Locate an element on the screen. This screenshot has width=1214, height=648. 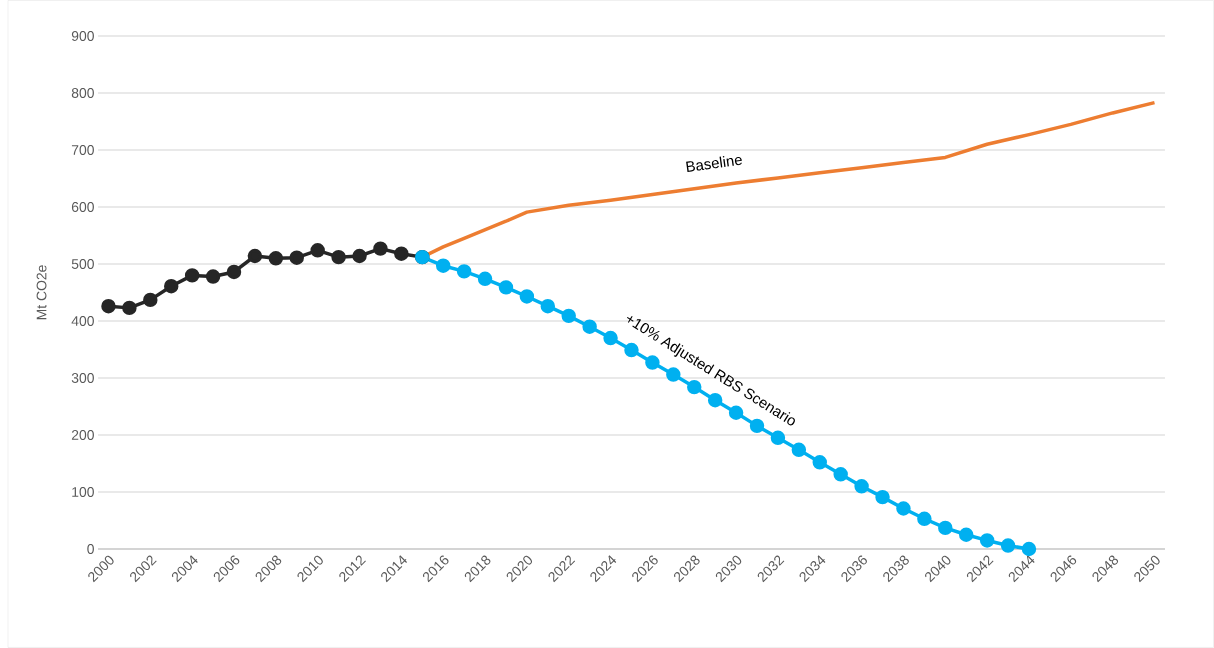
y-tick-label: 200 is located at coordinates (82, 435).